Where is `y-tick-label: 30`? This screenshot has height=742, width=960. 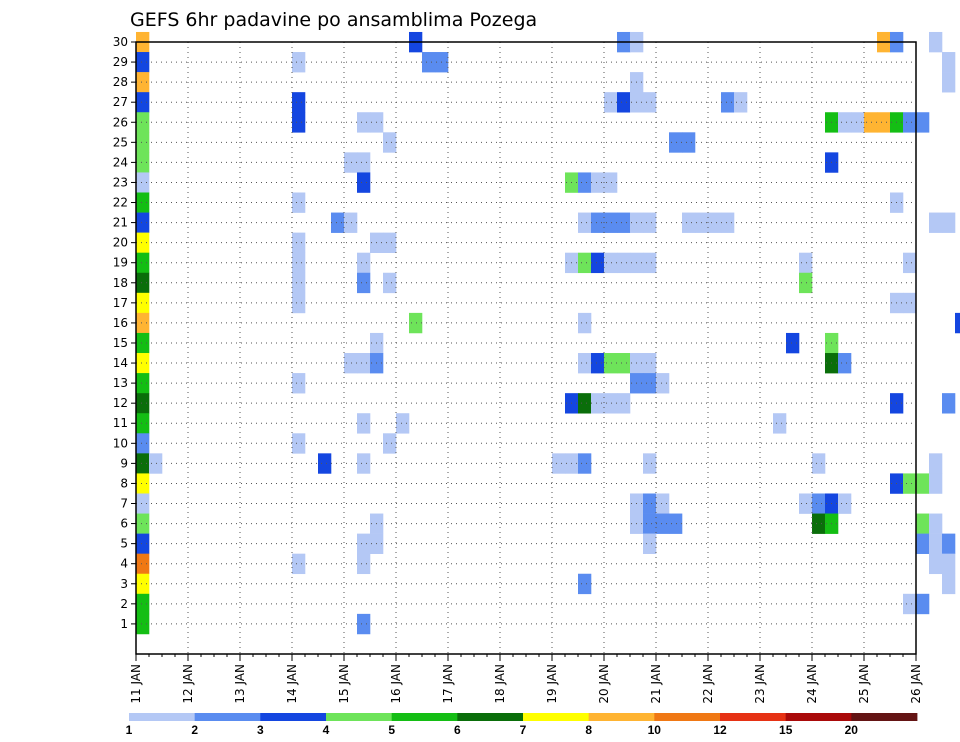
y-tick-label: 30 is located at coordinates (120, 42).